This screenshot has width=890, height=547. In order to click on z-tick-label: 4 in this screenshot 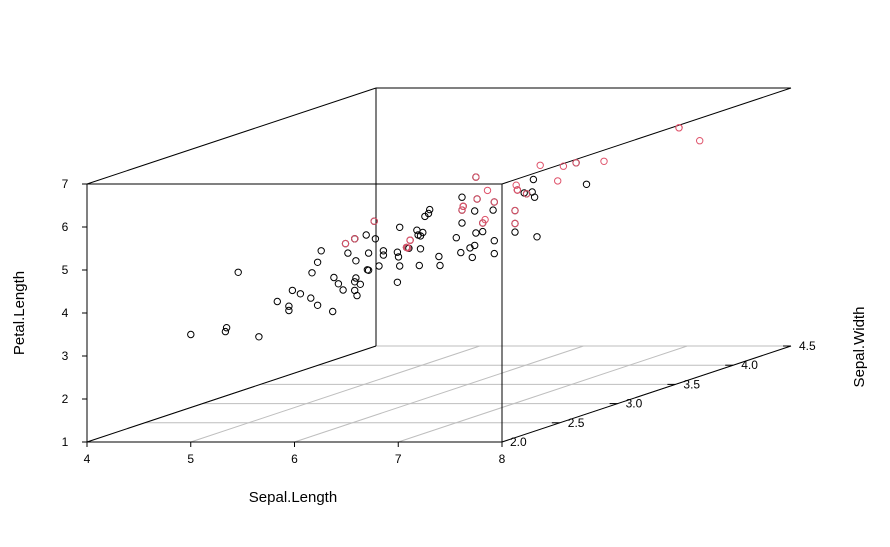, I will do `click(65, 313)`.